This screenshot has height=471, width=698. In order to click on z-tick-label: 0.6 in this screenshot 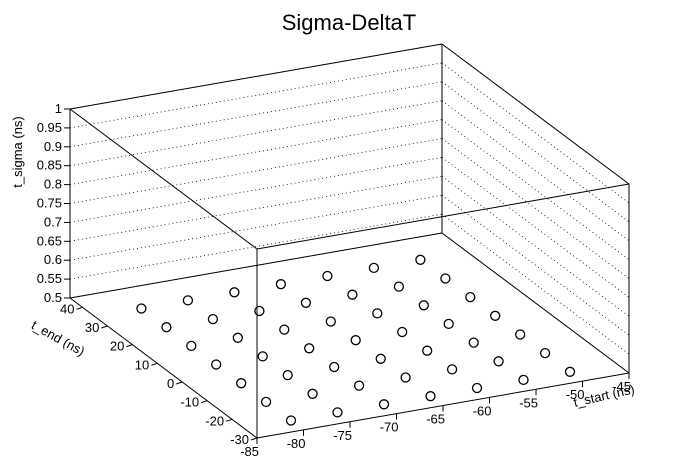, I will do `click(53, 259)`.